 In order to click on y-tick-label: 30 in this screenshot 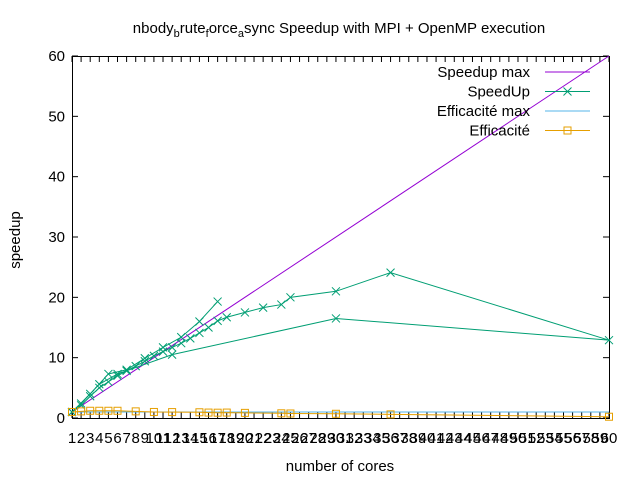, I will do `click(56, 237)`.